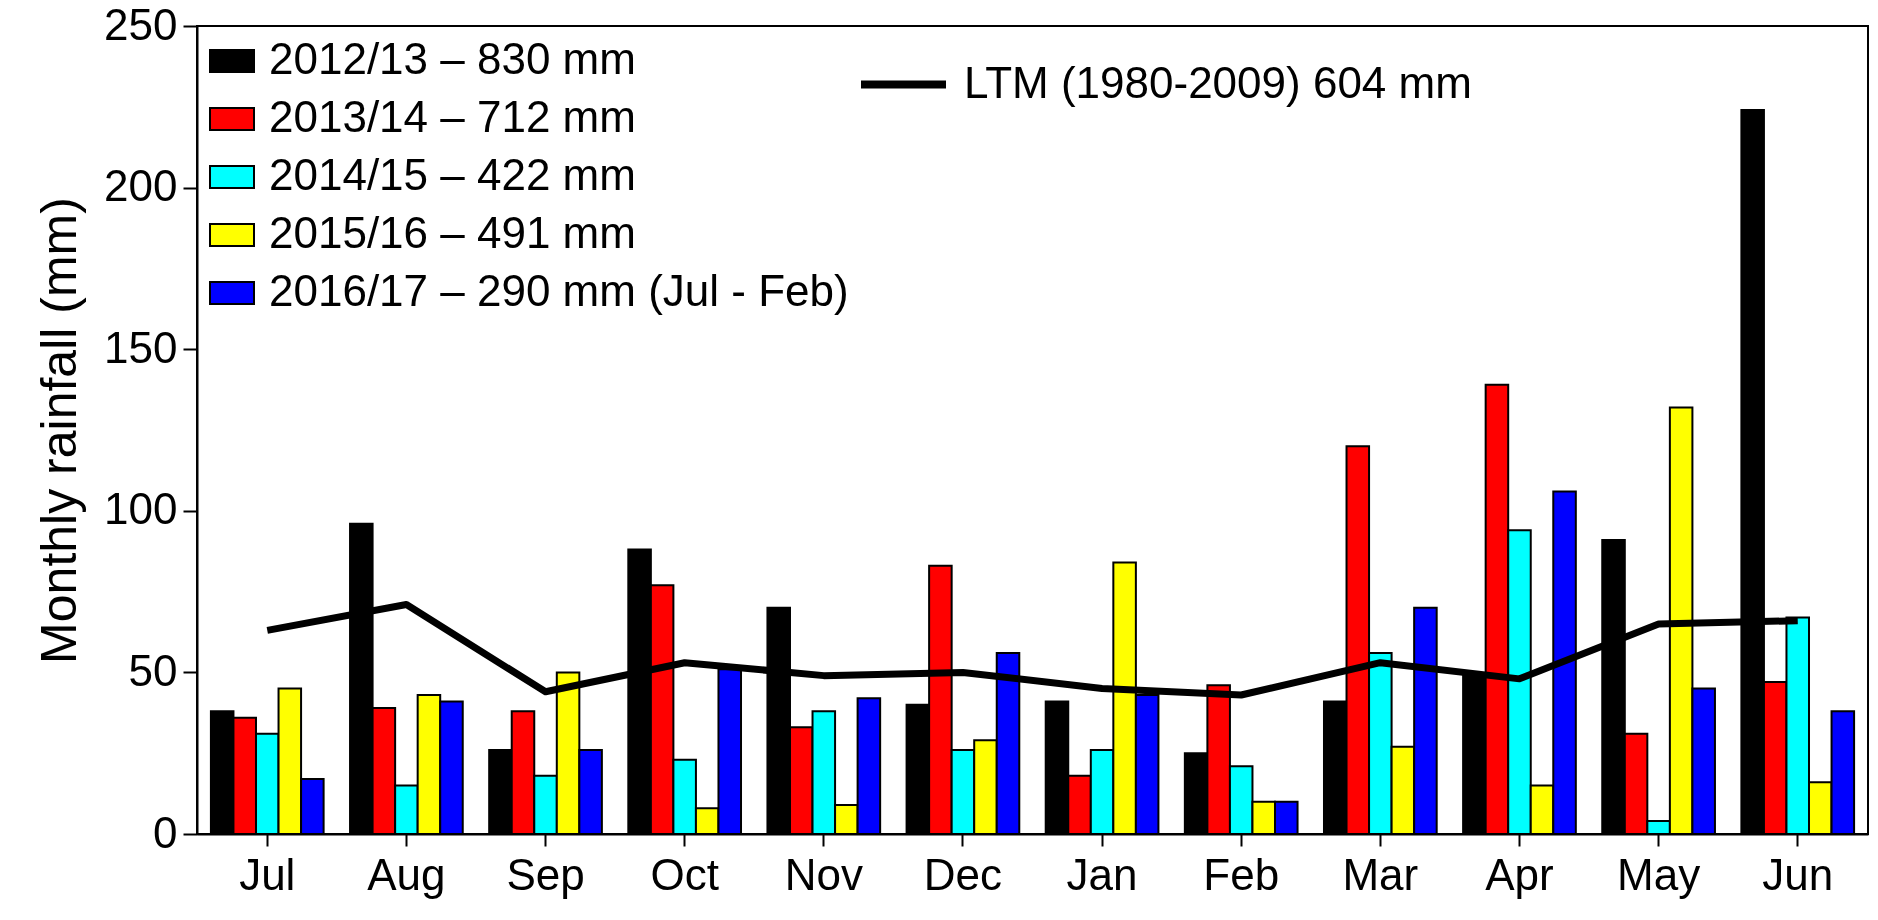  What do you see at coordinates (267, 874) in the screenshot?
I see `x-tick-label: Jul` at bounding box center [267, 874].